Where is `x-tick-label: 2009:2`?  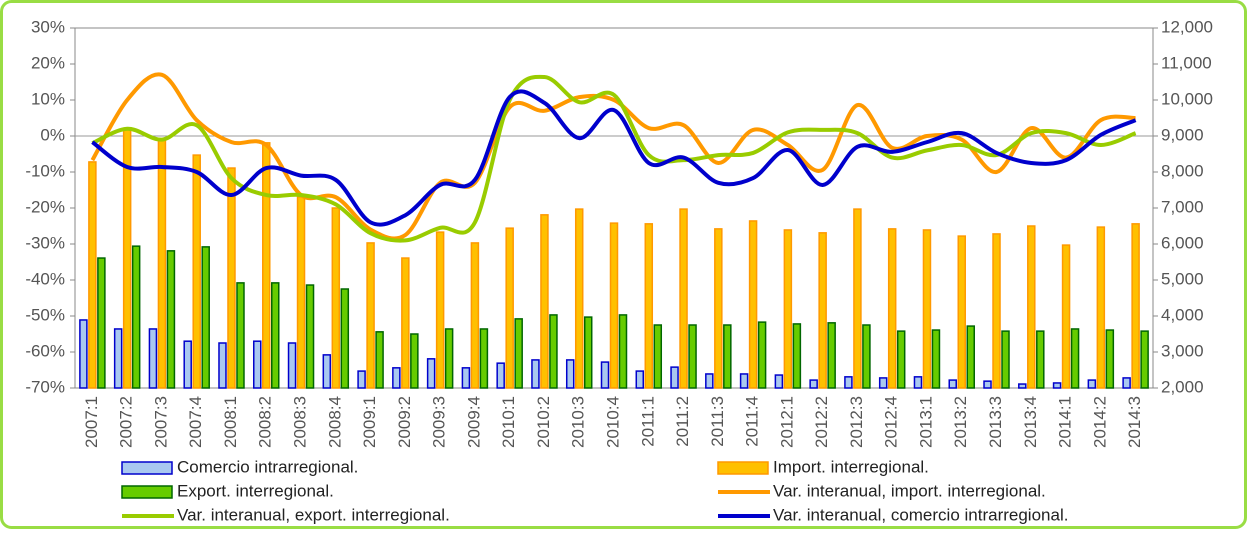 x-tick-label: 2009:2 is located at coordinates (404, 422).